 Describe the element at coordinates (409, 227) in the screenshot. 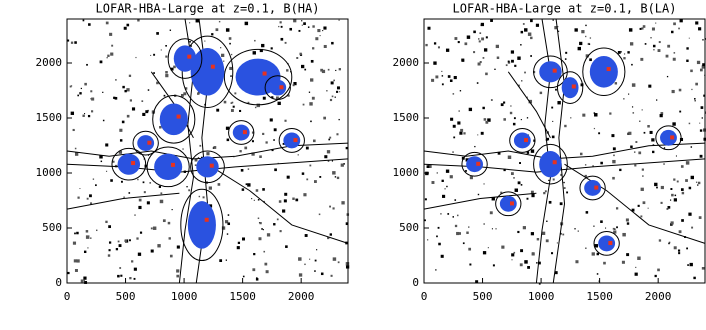

I see `y-tick-label: 500` at that location.